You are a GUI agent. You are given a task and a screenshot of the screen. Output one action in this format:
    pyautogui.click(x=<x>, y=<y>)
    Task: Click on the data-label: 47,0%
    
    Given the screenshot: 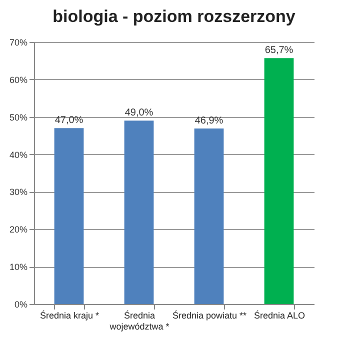 What is the action you would take?
    pyautogui.click(x=69, y=120)
    